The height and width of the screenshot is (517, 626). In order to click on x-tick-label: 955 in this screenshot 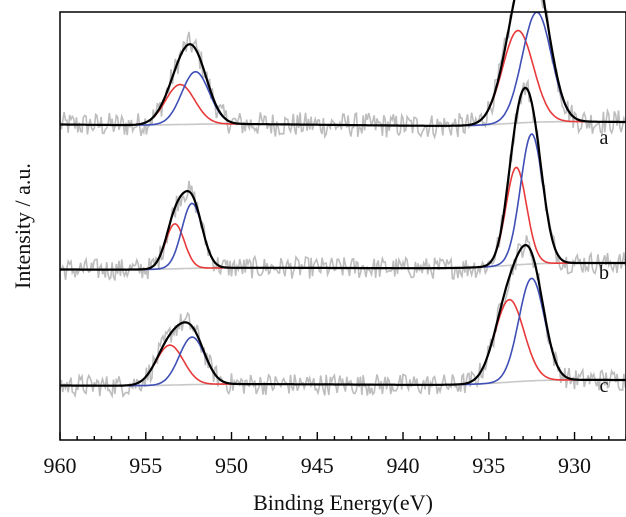, I will do `click(145, 465)`.